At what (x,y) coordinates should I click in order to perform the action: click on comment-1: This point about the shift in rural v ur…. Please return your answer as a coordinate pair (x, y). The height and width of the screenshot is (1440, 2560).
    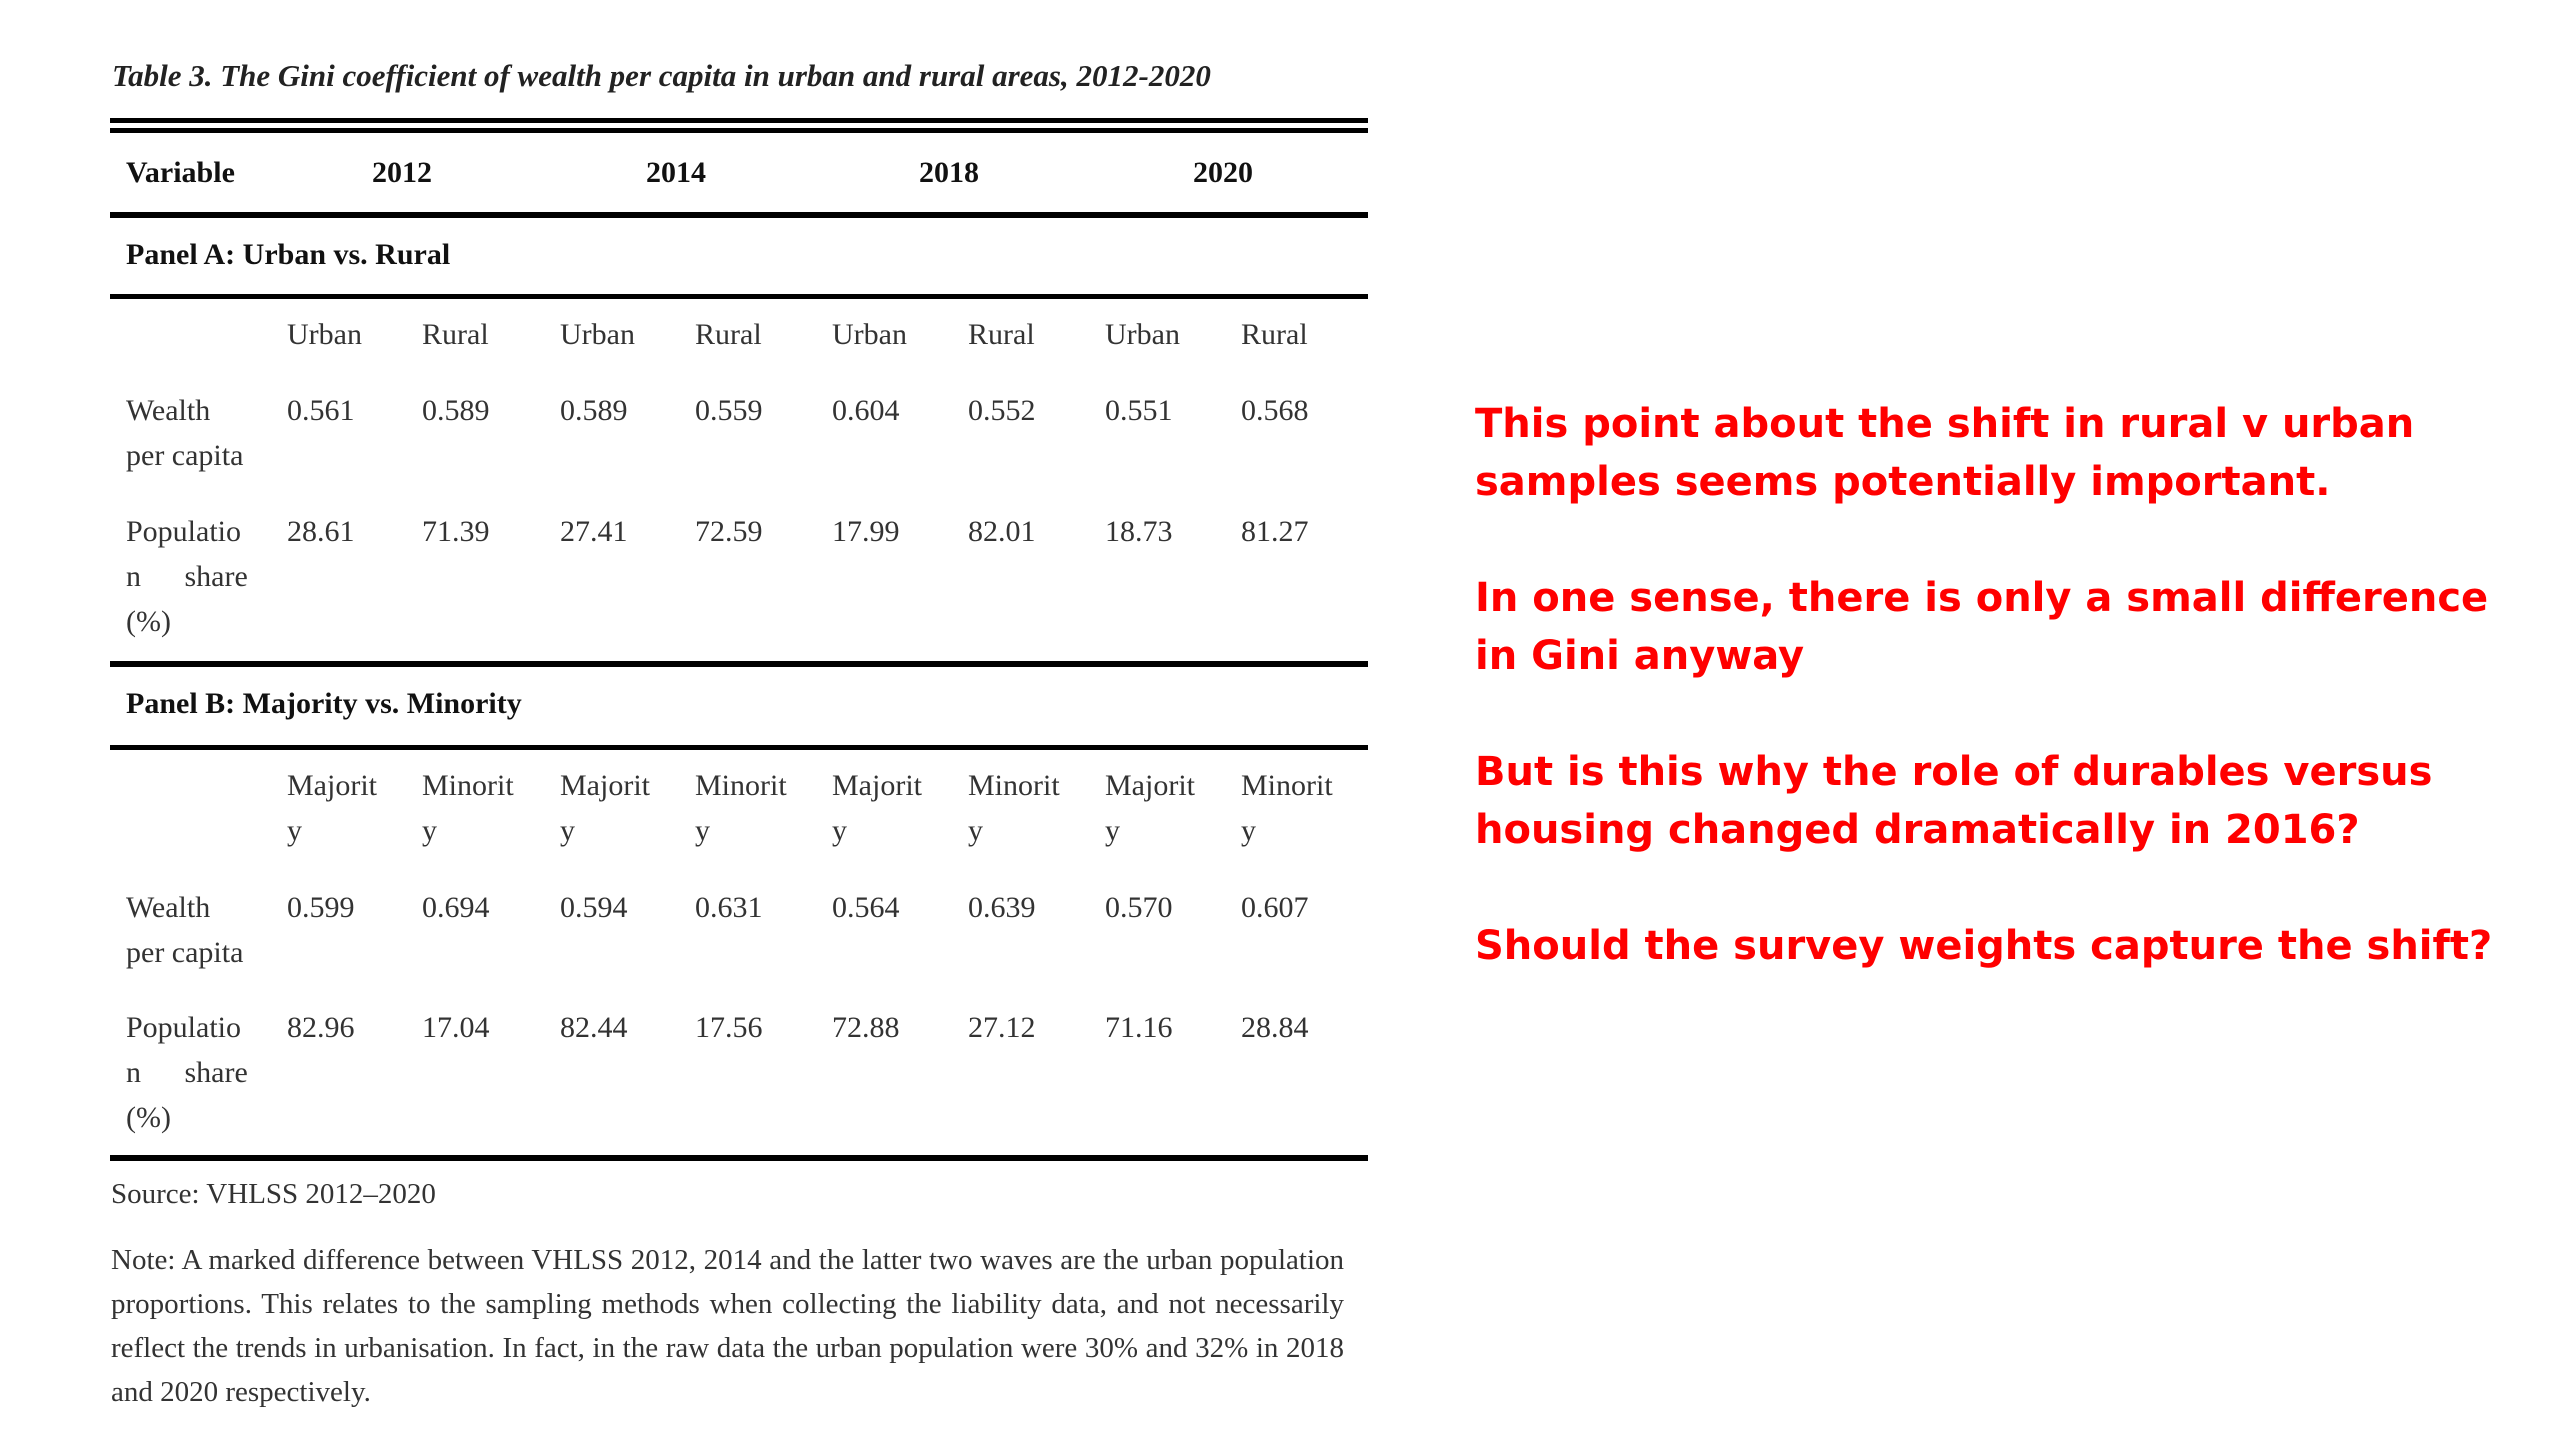
    Looking at the image, I should click on (1945, 453).